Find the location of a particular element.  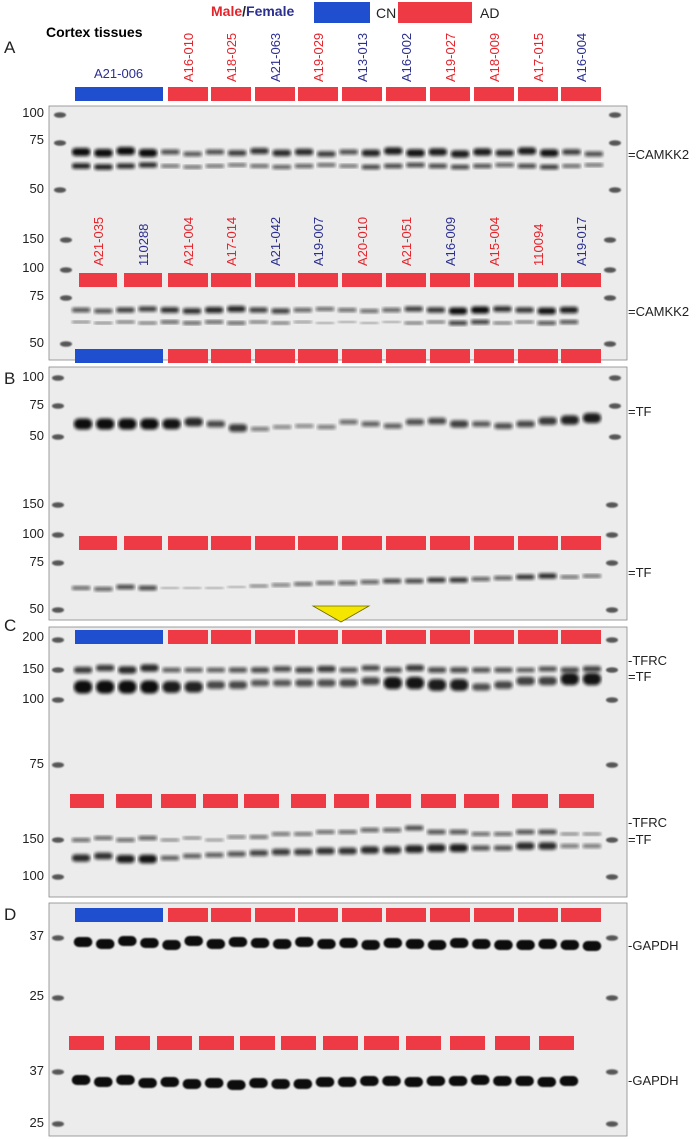

band-label-tf-bottom: =TF is located at coordinates (640, 572).